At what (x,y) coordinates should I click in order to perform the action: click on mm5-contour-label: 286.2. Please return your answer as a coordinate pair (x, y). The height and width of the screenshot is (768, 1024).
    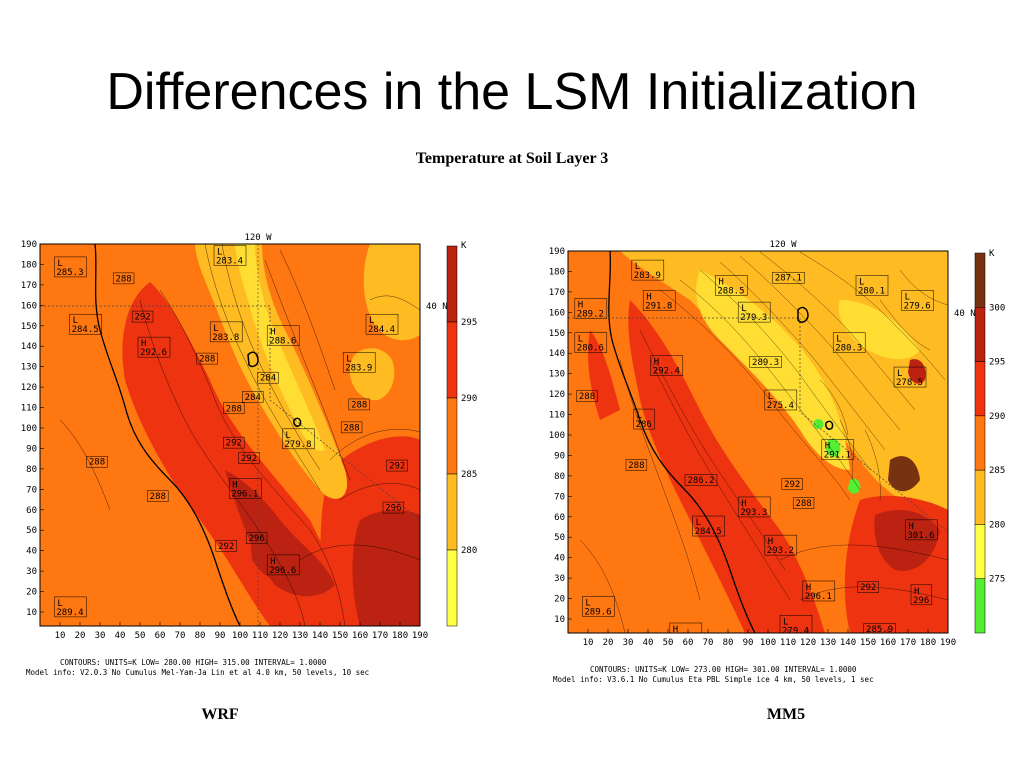
    Looking at the image, I should click on (701, 480).